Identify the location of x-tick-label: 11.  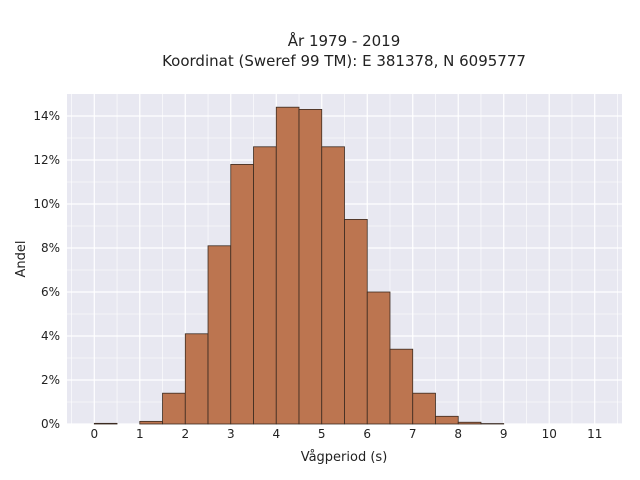
(594, 434).